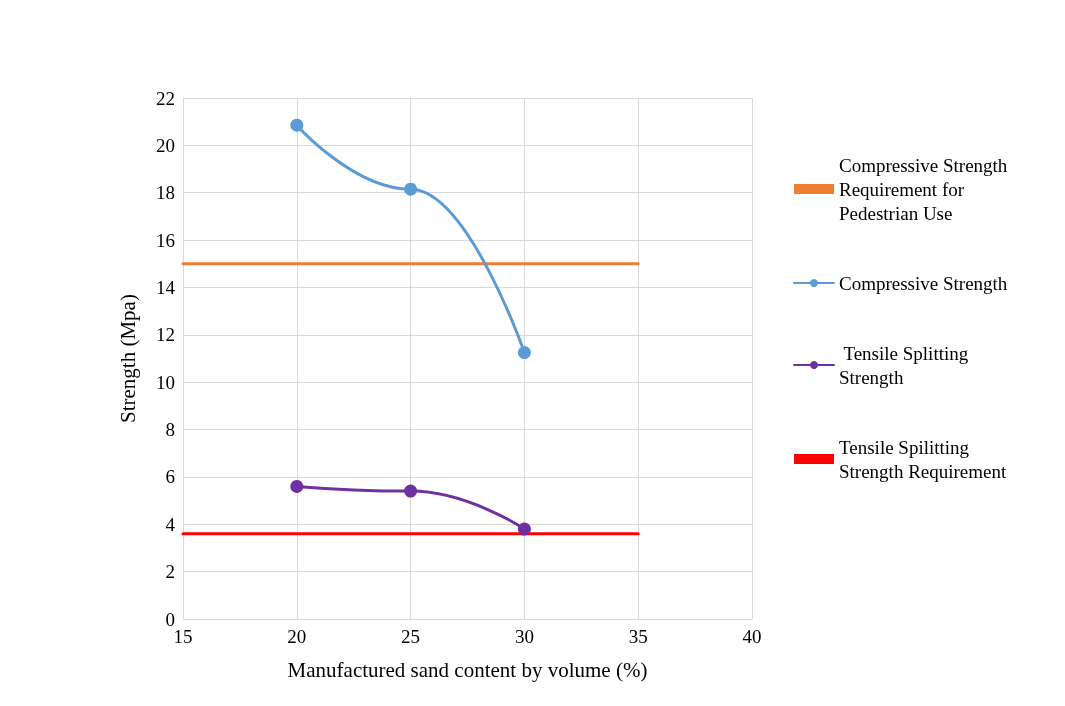  I want to click on legend-label: Compressive Strength, so click(923, 283).